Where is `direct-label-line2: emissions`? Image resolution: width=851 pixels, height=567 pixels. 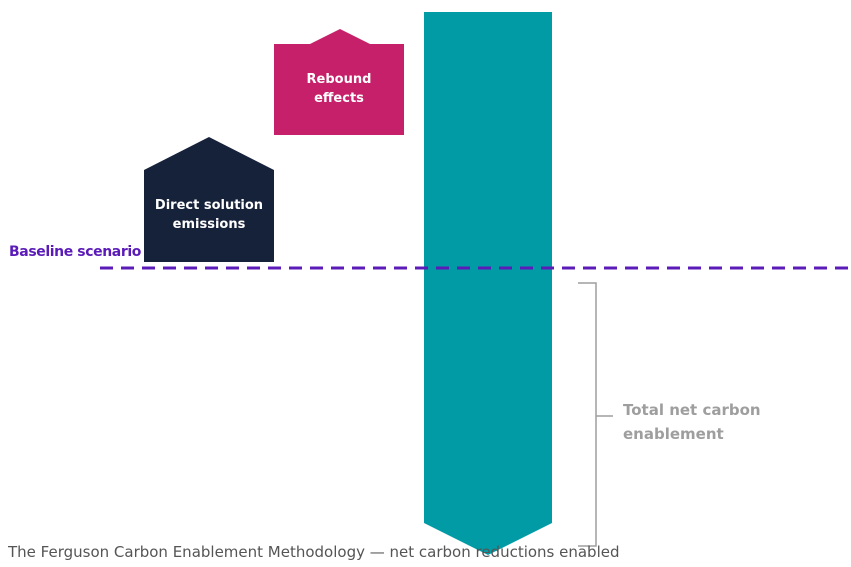 direct-label-line2: emissions is located at coordinates (209, 224).